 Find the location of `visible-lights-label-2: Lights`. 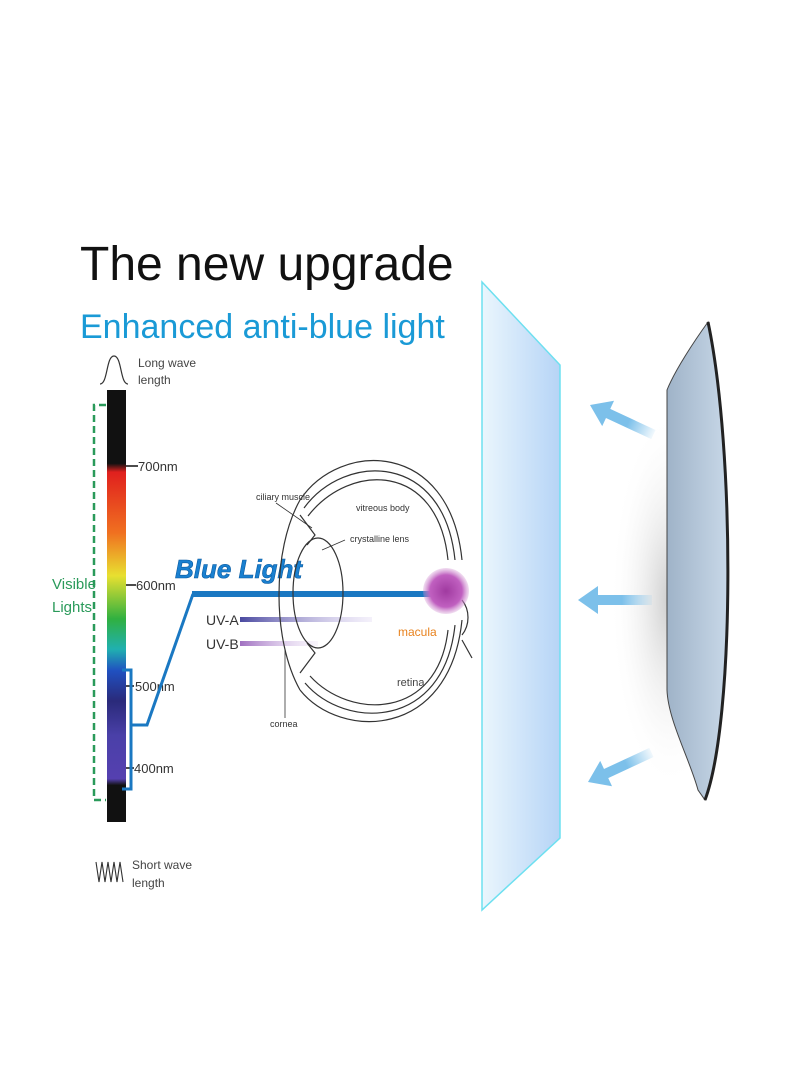

visible-lights-label-2: Lights is located at coordinates (72, 607).